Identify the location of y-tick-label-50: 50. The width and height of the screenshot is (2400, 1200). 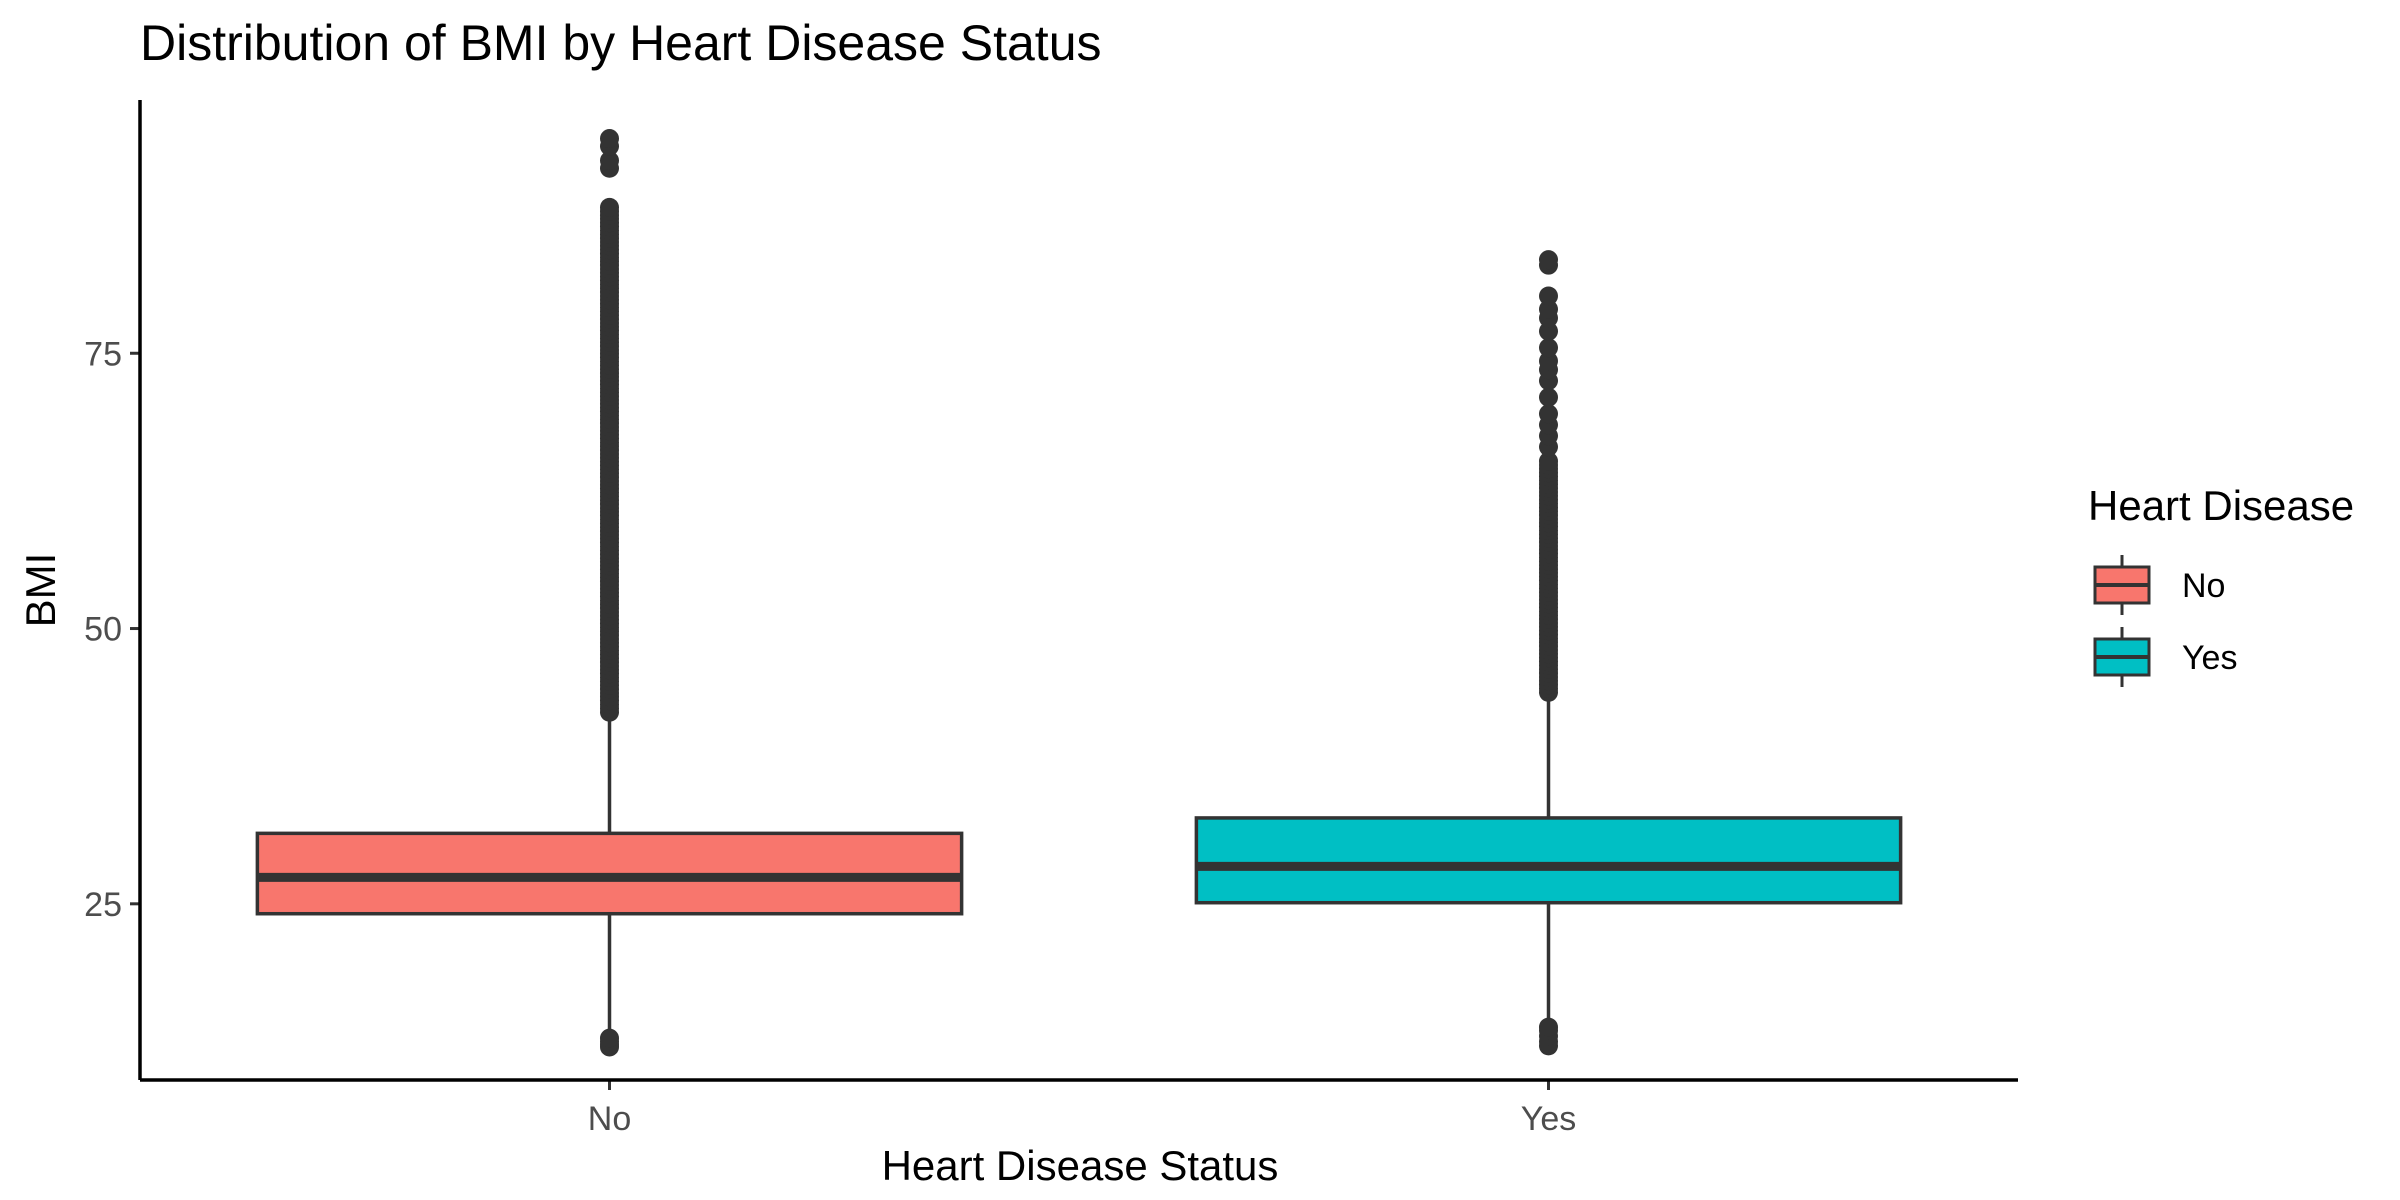
(103, 630).